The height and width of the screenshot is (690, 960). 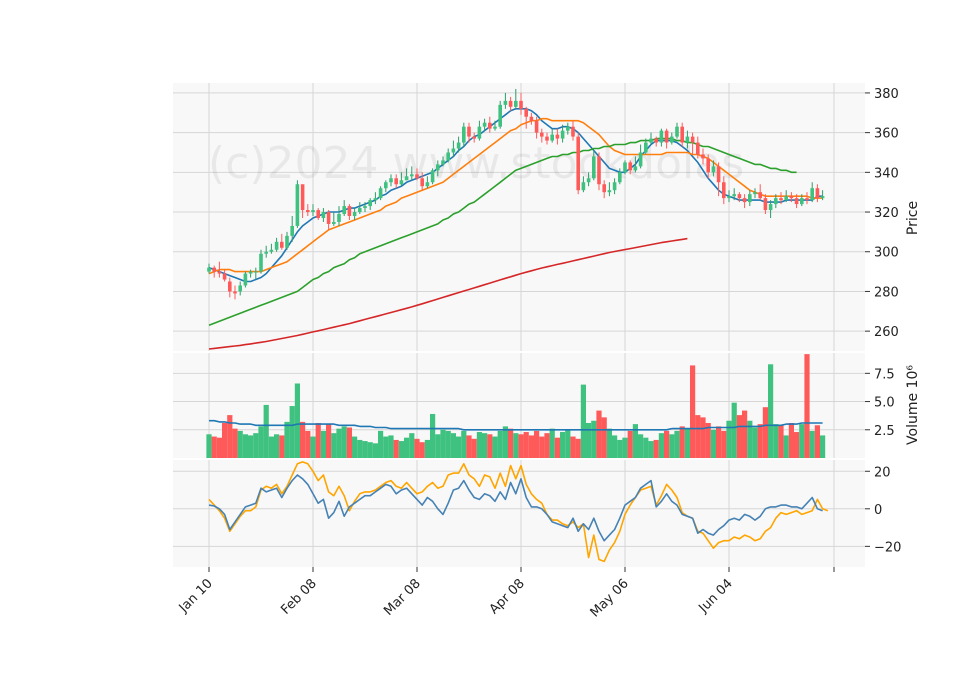 I want to click on price-axis-label: Price, so click(x=913, y=218).